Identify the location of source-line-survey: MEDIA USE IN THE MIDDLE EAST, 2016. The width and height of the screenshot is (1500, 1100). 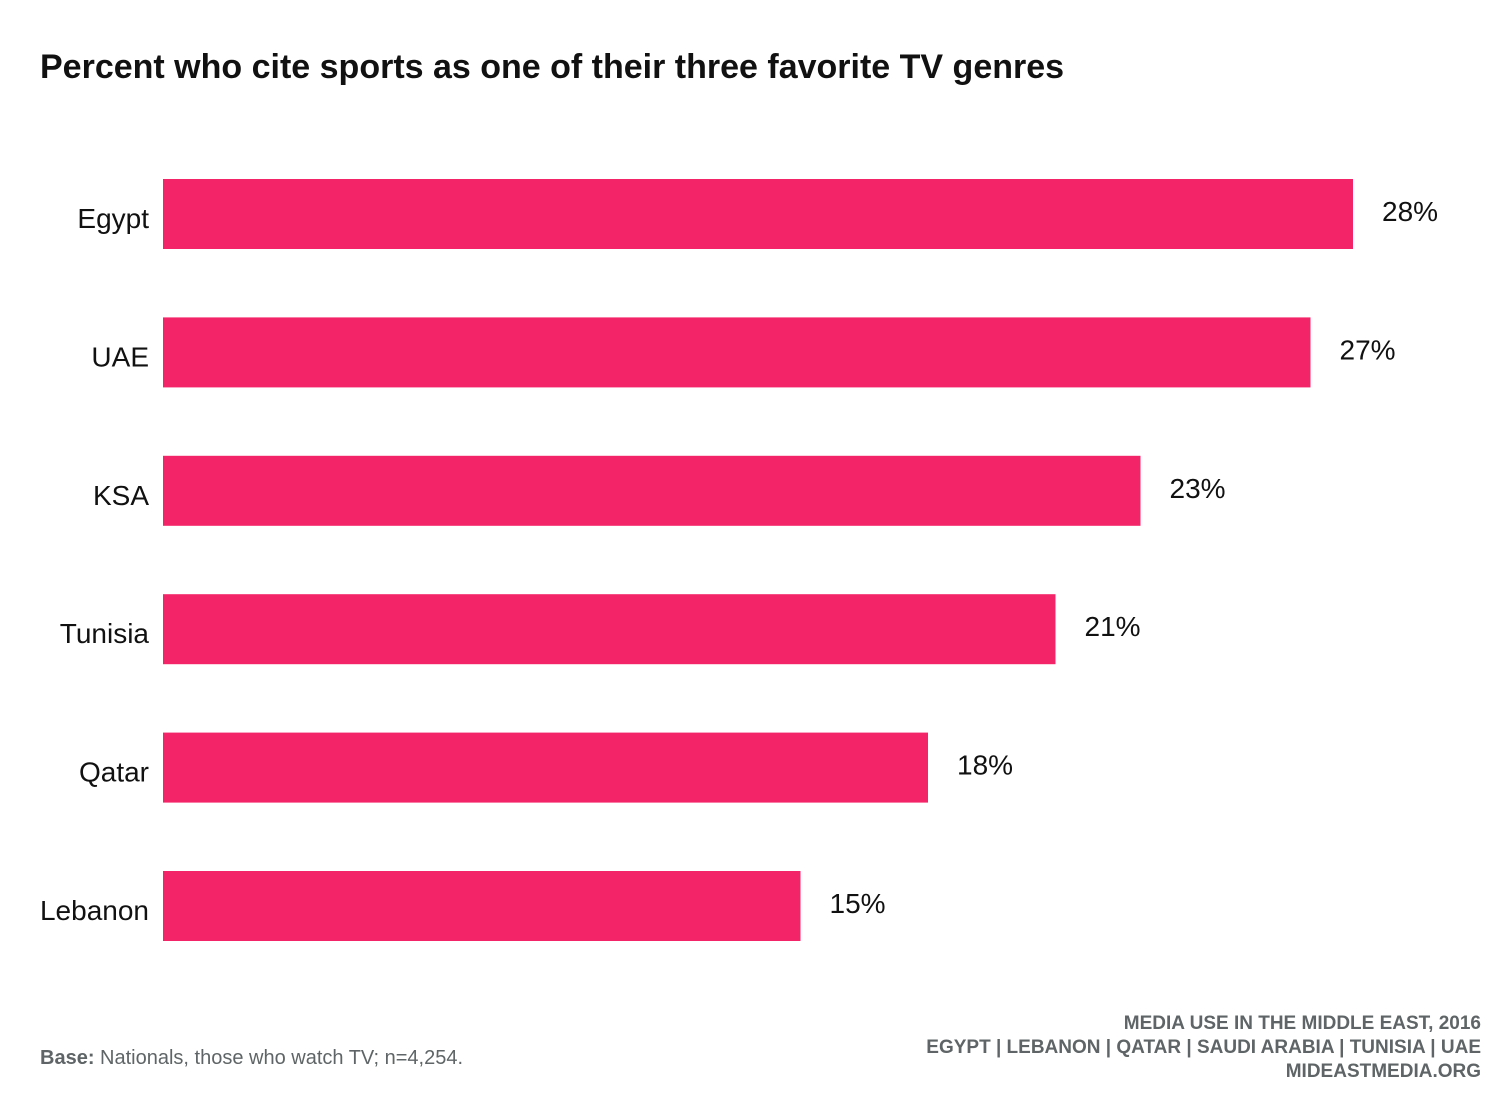
(1302, 1023).